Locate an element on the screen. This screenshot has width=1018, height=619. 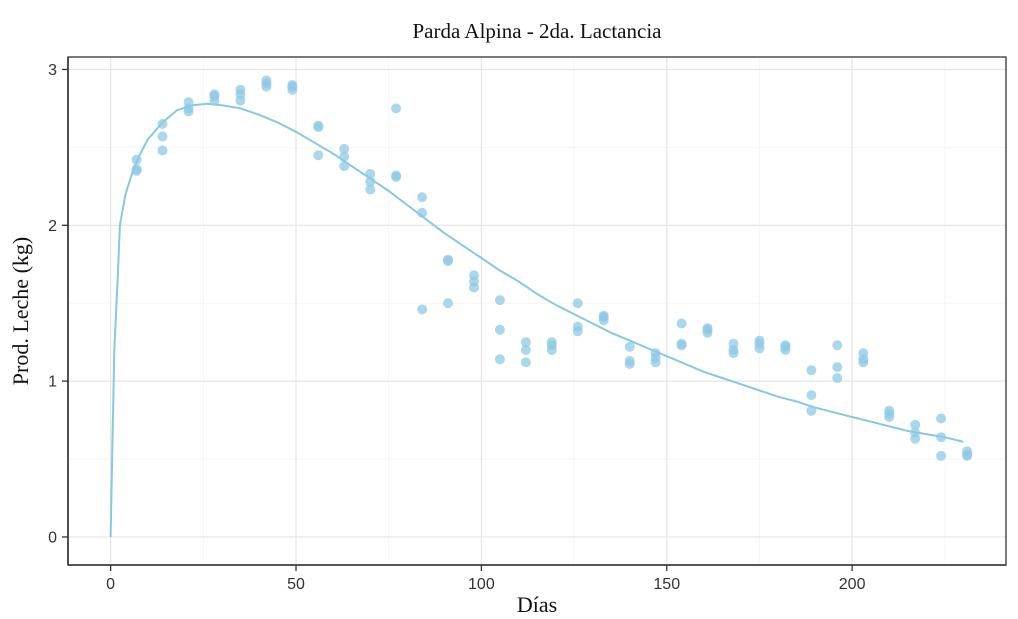
y-axis-ticks: 0 1 2 3 is located at coordinates (58, 304).